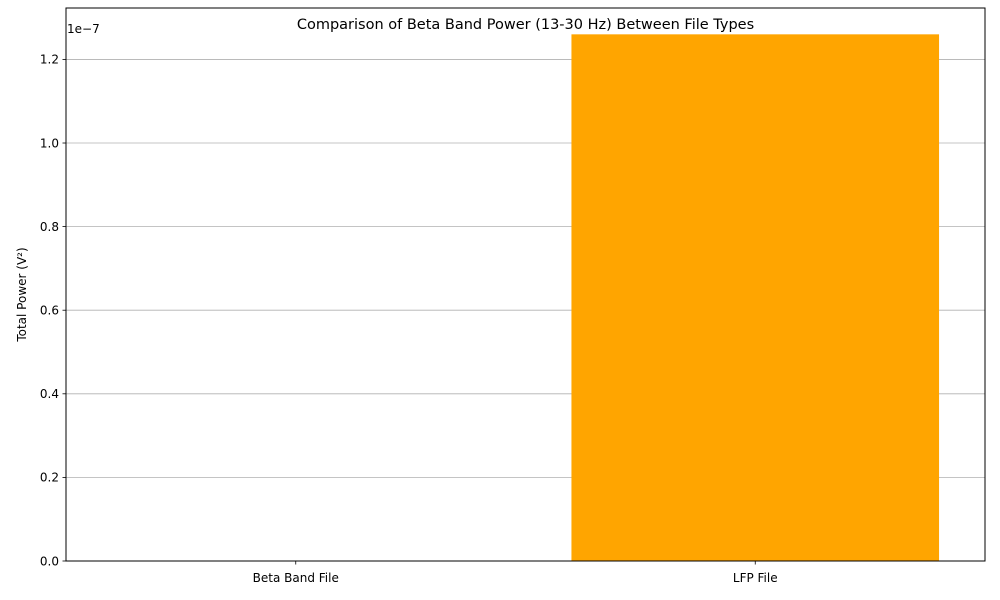 Image resolution: width=1000 pixels, height=600 pixels. I want to click on x-tick-label: Beta Band File, so click(296, 578).